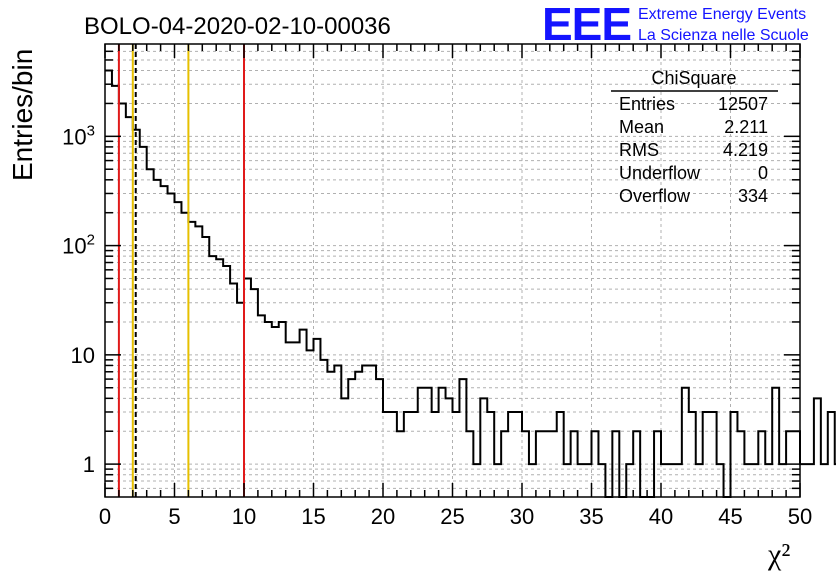 The image size is (836, 572). I want to click on stats-value-overflow: 334, so click(753, 196).